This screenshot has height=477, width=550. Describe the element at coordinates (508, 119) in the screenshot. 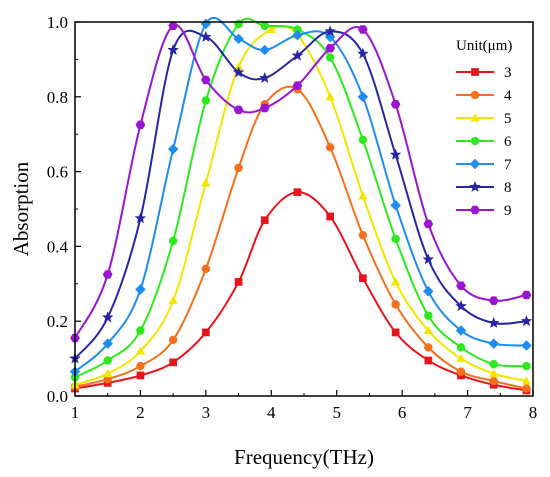

I see `legend-label-5: 5` at that location.